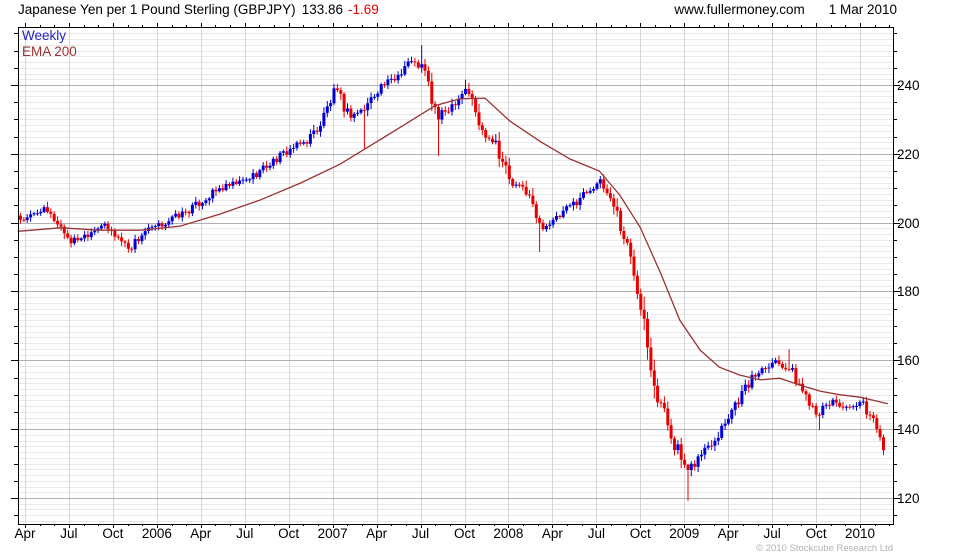  What do you see at coordinates (824, 548) in the screenshot?
I see `copyright-notice: © 2010 Stockcube Research Ltd` at bounding box center [824, 548].